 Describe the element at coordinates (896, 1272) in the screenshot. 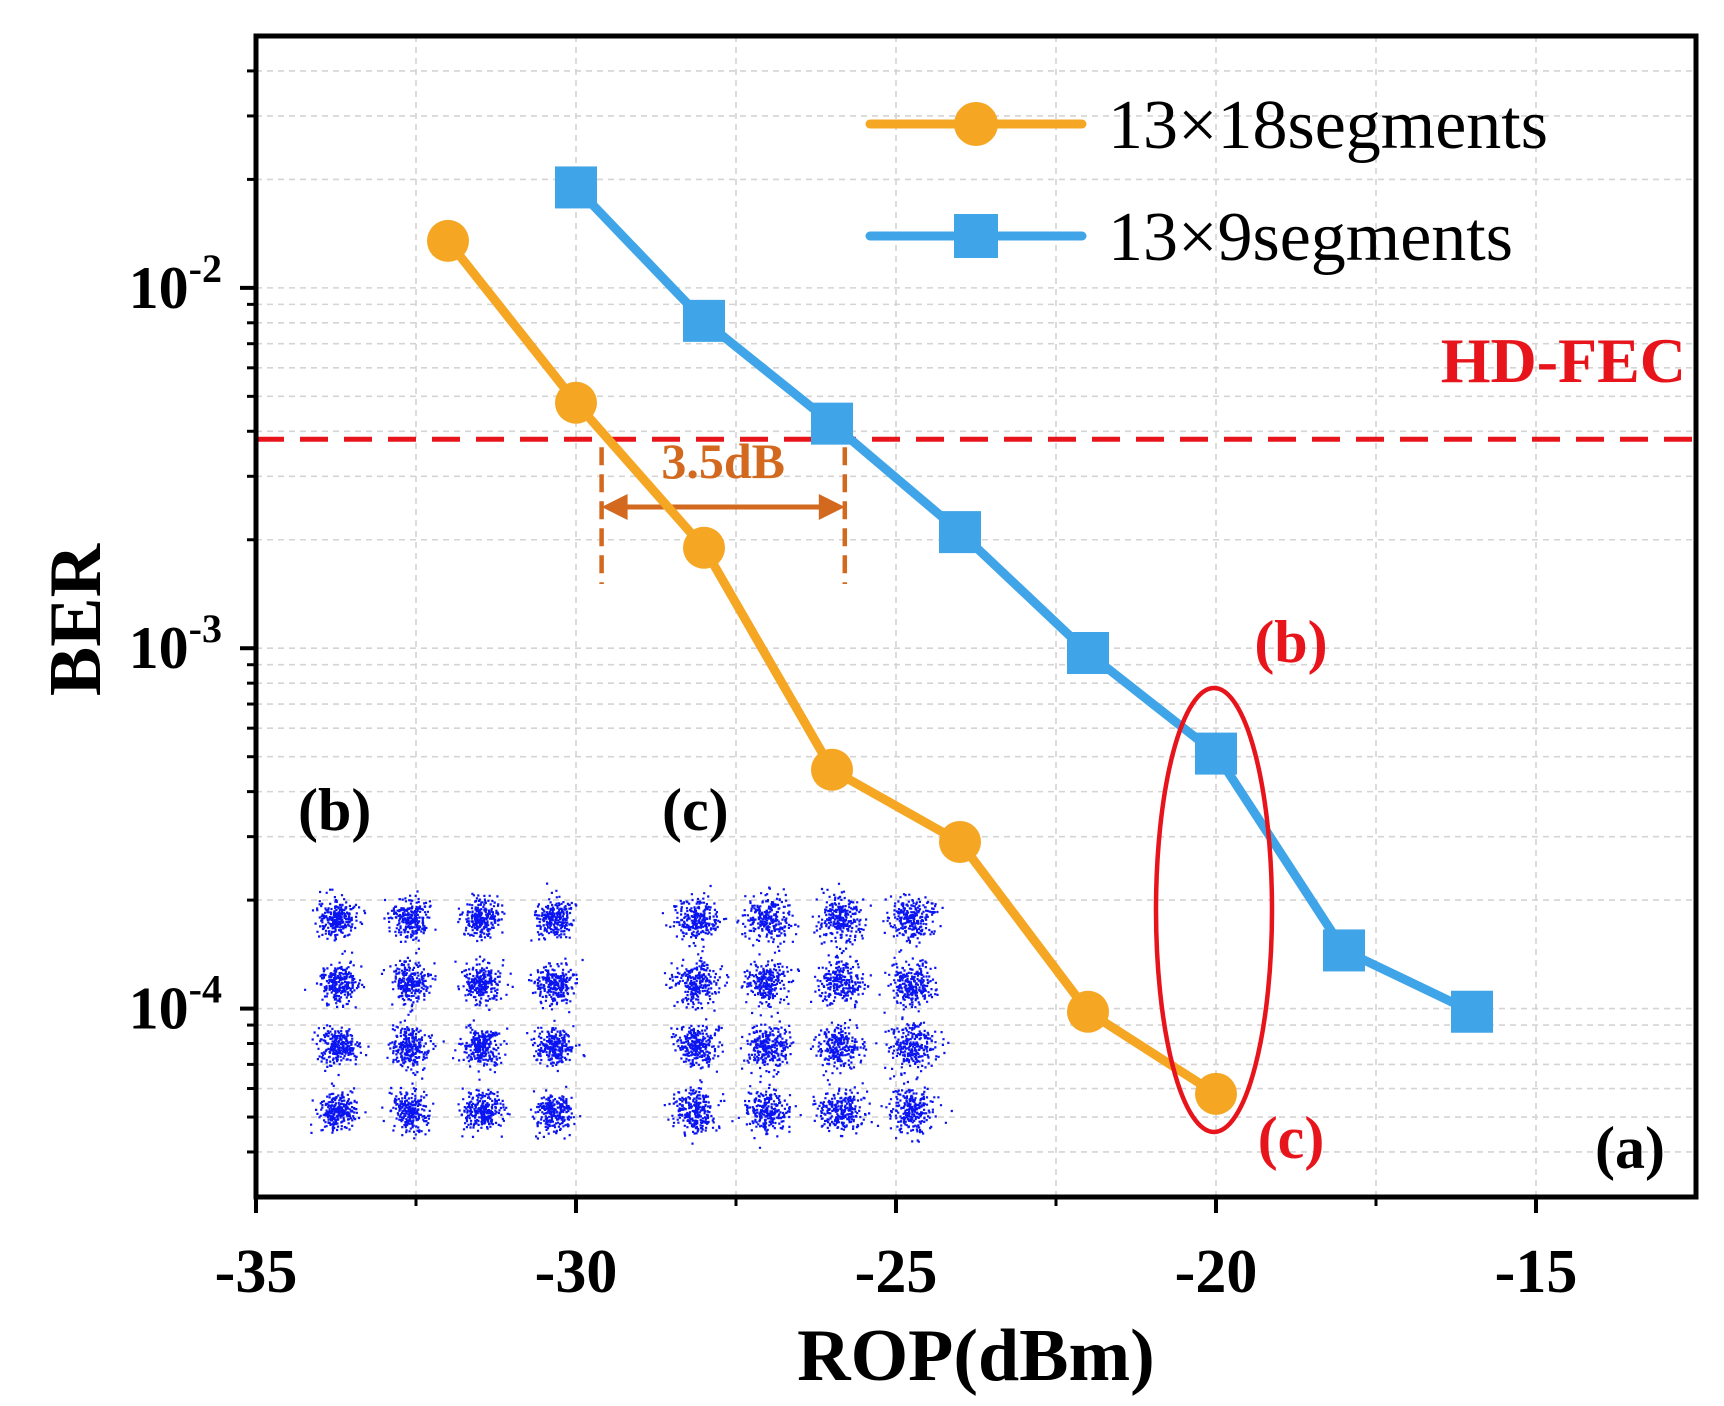

I see `x-tick-label: -25` at that location.